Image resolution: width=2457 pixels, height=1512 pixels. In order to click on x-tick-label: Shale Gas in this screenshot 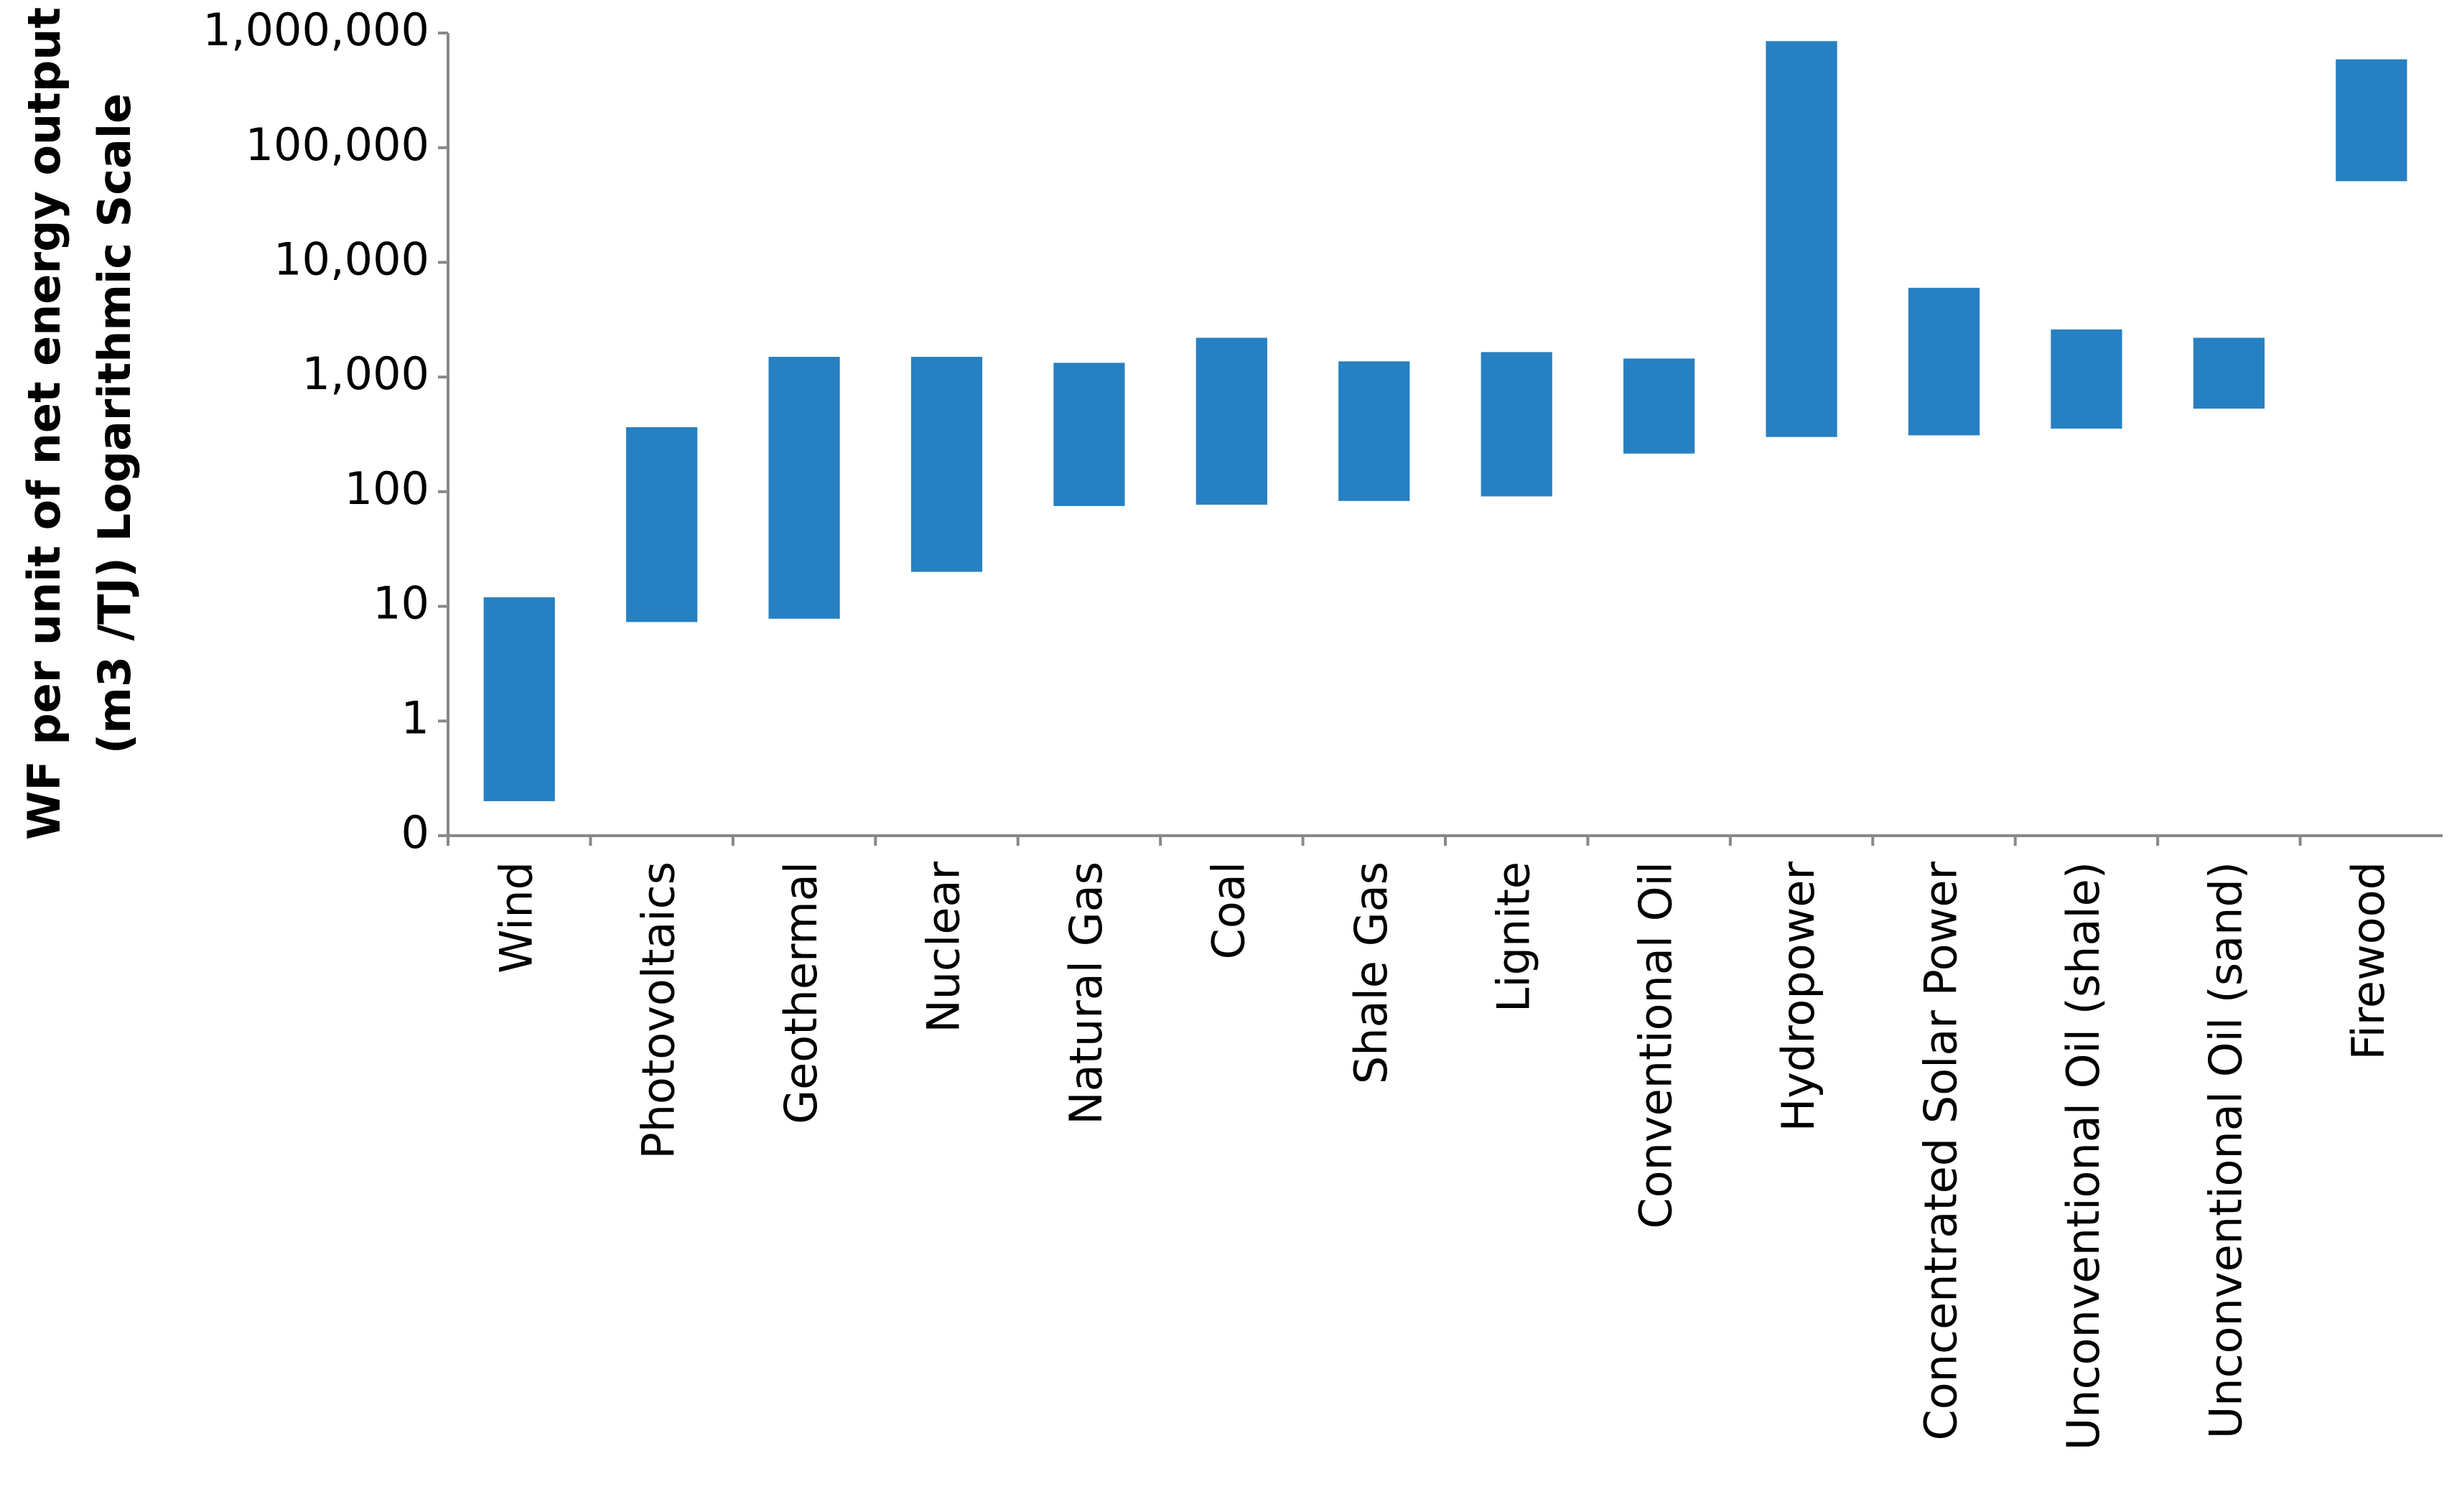, I will do `click(1371, 973)`.